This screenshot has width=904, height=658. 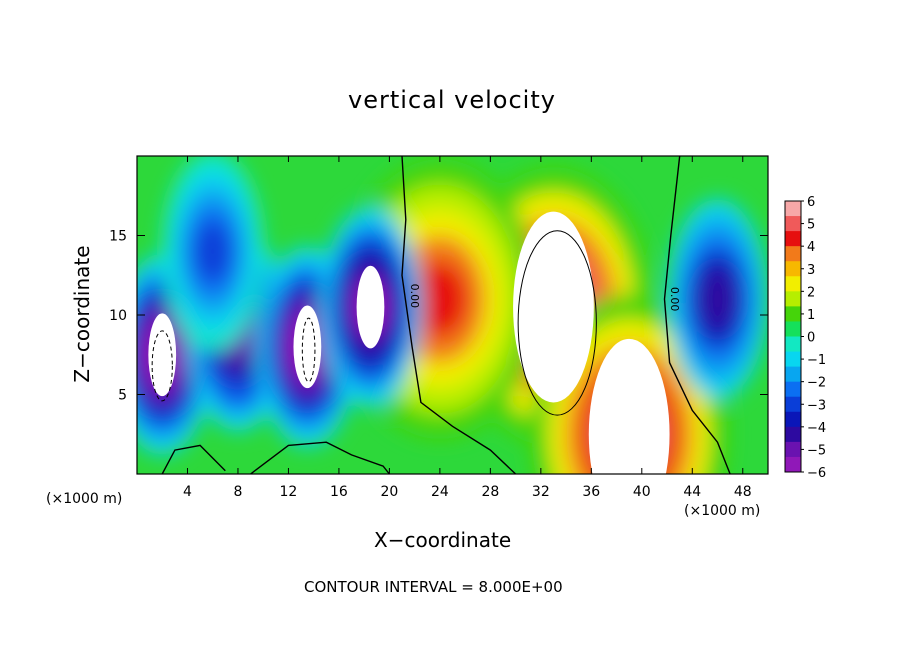 What do you see at coordinates (84, 499) in the screenshot?
I see `x-unit-note-left: (×1000 m)` at bounding box center [84, 499].